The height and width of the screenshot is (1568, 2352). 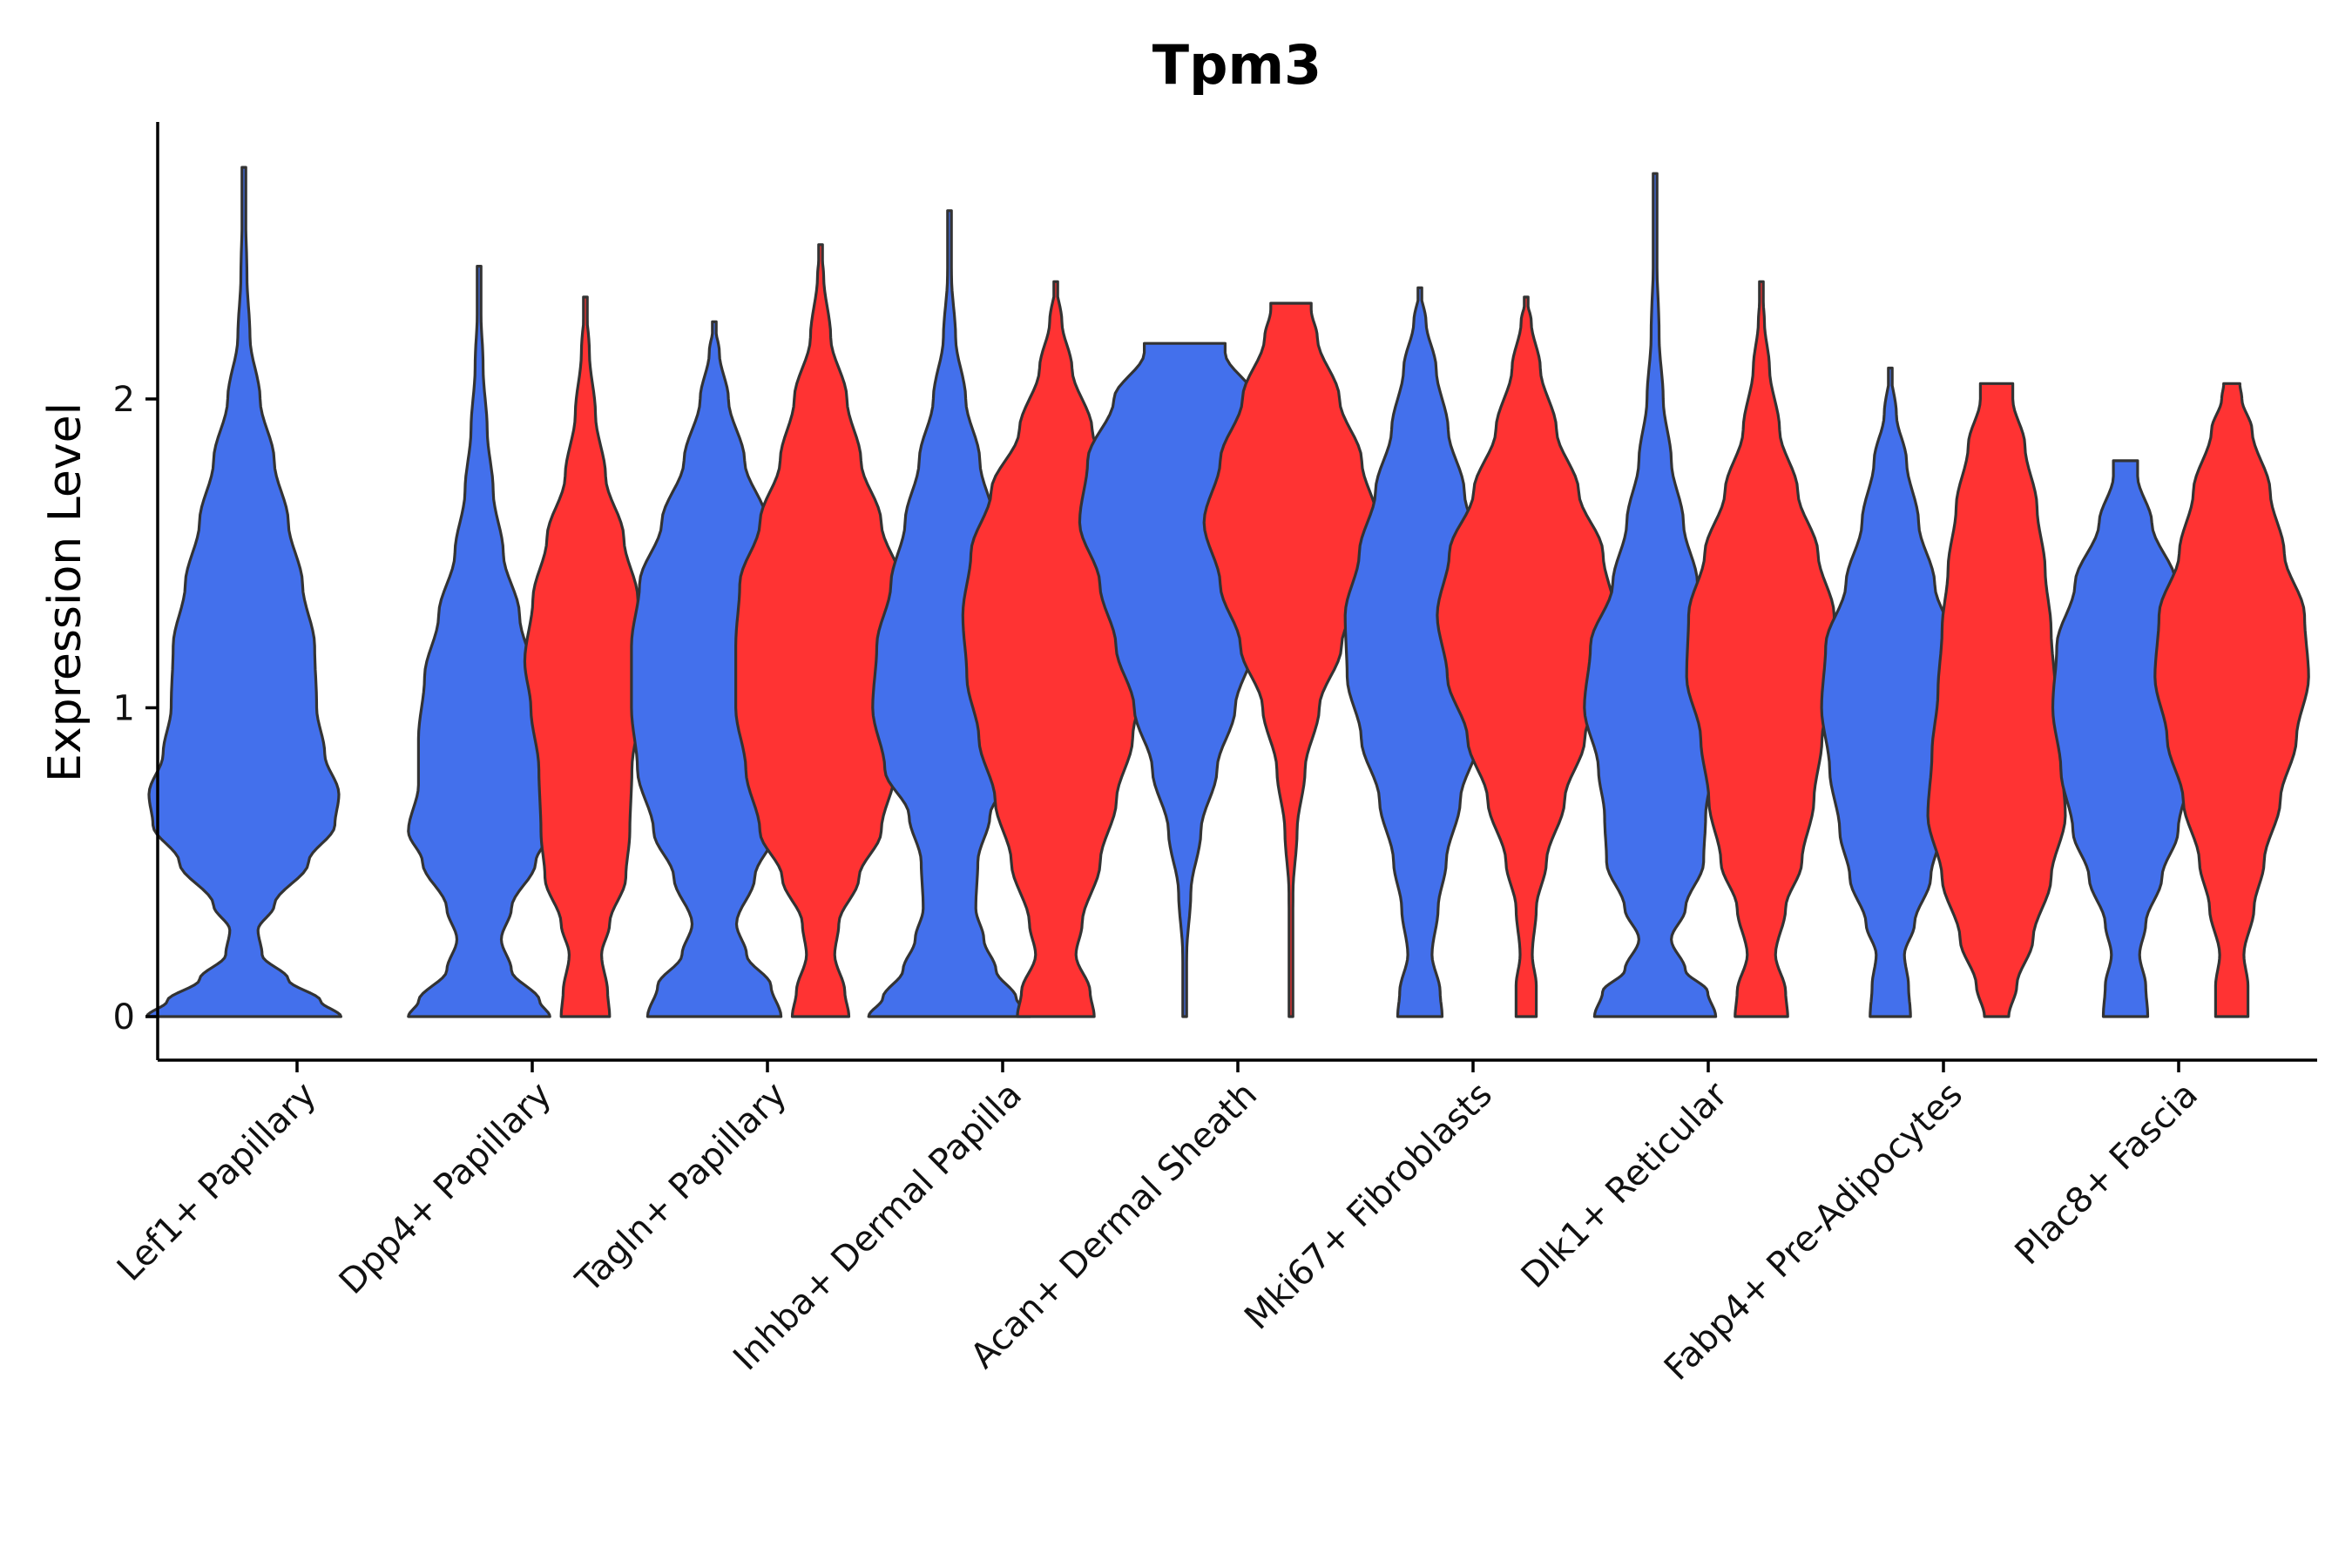 I want to click on x-tick-label: Mki67+ Fibroblasts, so click(x=1369, y=1206).